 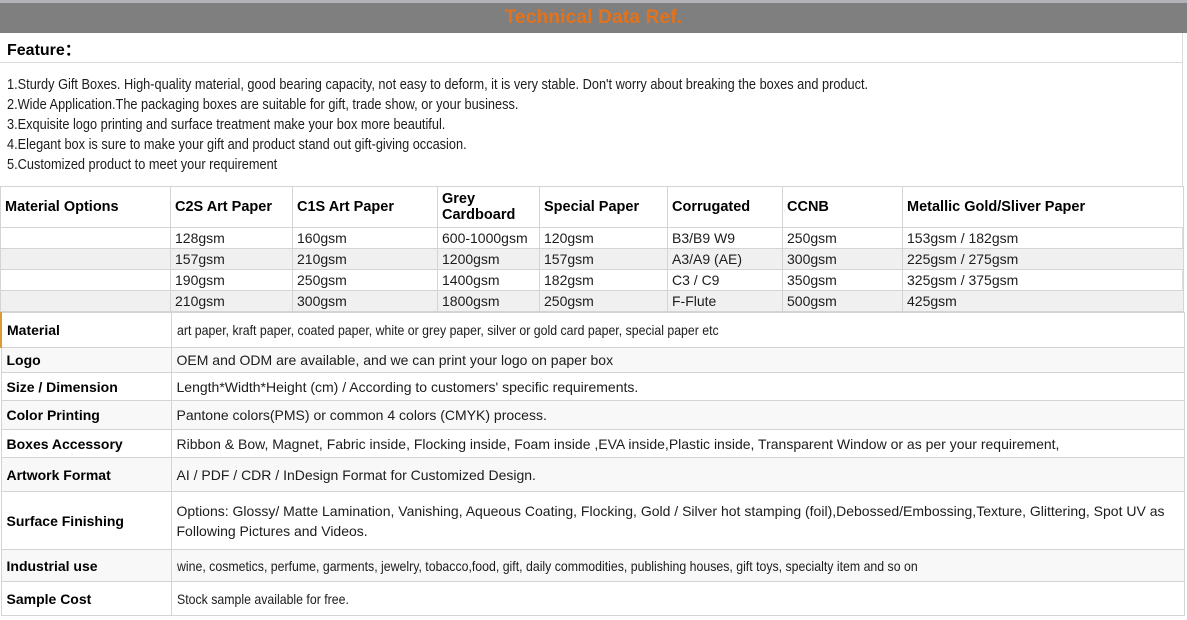 I want to click on spec-row-label: Artwork Format, so click(x=86, y=474).